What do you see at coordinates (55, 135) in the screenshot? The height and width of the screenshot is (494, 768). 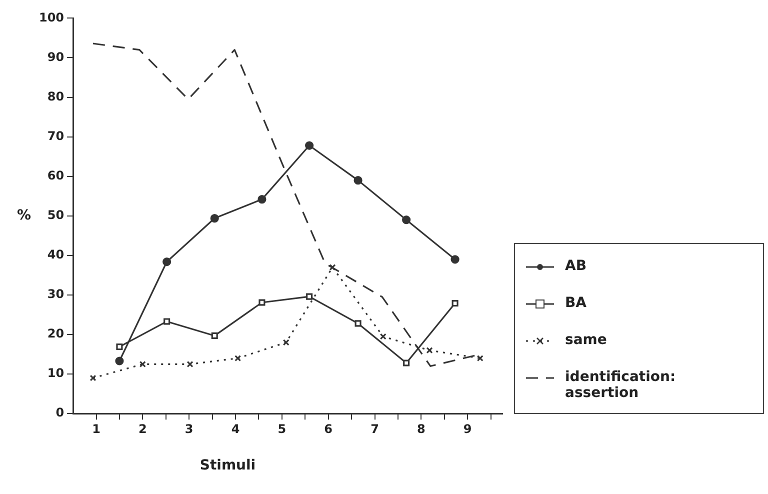 I see `y-tick-label: 70` at bounding box center [55, 135].